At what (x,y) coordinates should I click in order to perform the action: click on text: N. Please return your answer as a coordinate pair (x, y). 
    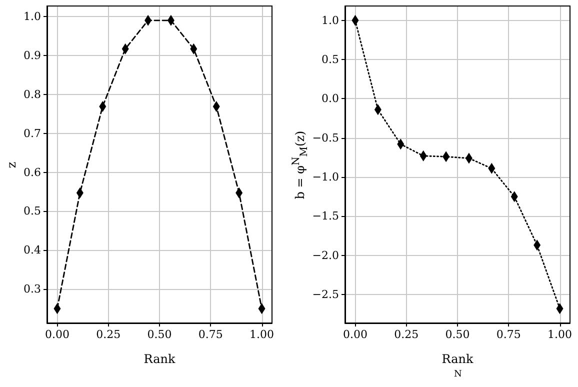
    Looking at the image, I should click on (458, 375).